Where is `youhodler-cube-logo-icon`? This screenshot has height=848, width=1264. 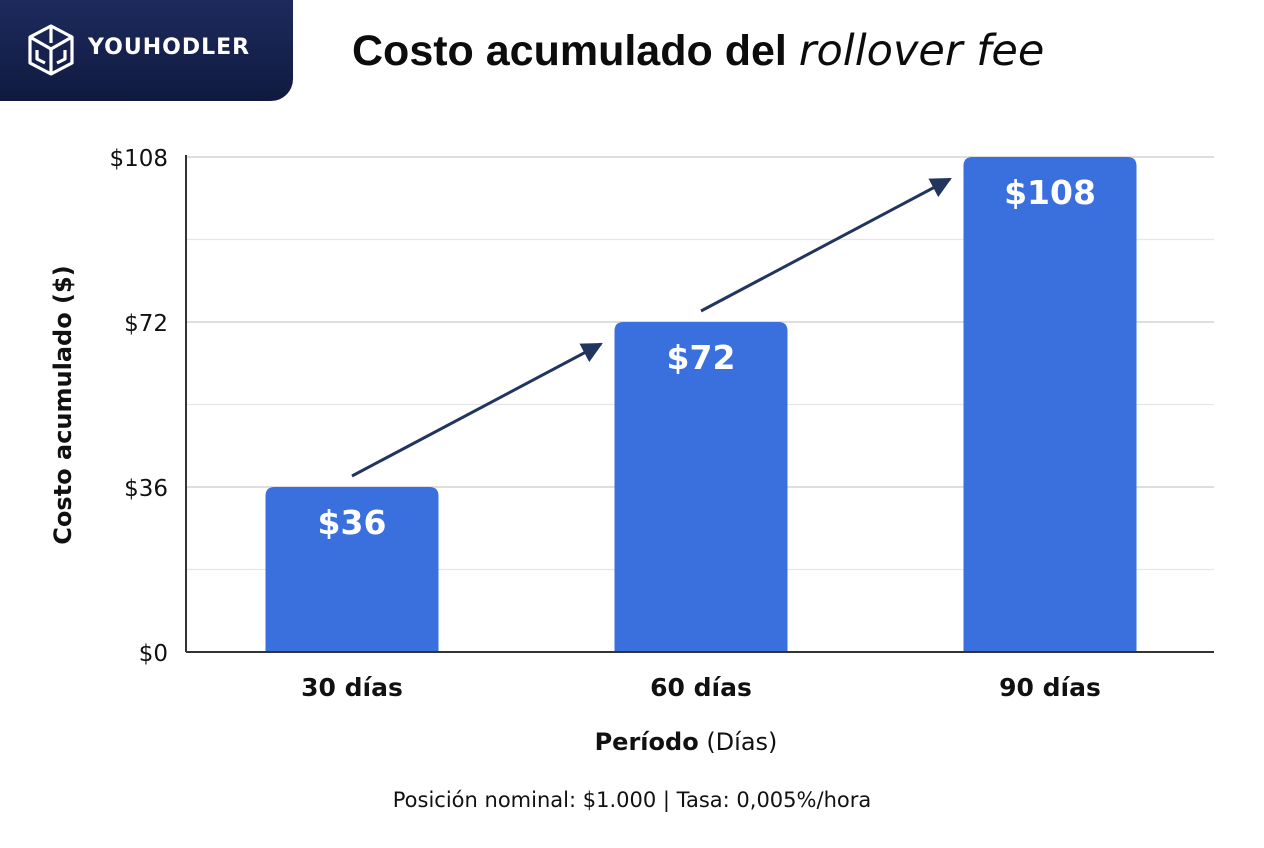 youhodler-cube-logo-icon is located at coordinates (51, 50).